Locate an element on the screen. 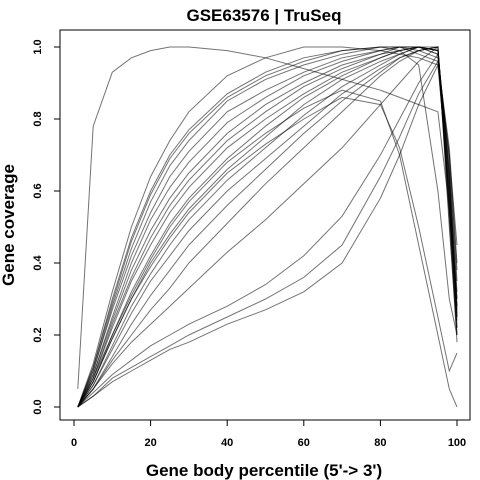  y-tick-label: 0.8 is located at coordinates (38, 118).